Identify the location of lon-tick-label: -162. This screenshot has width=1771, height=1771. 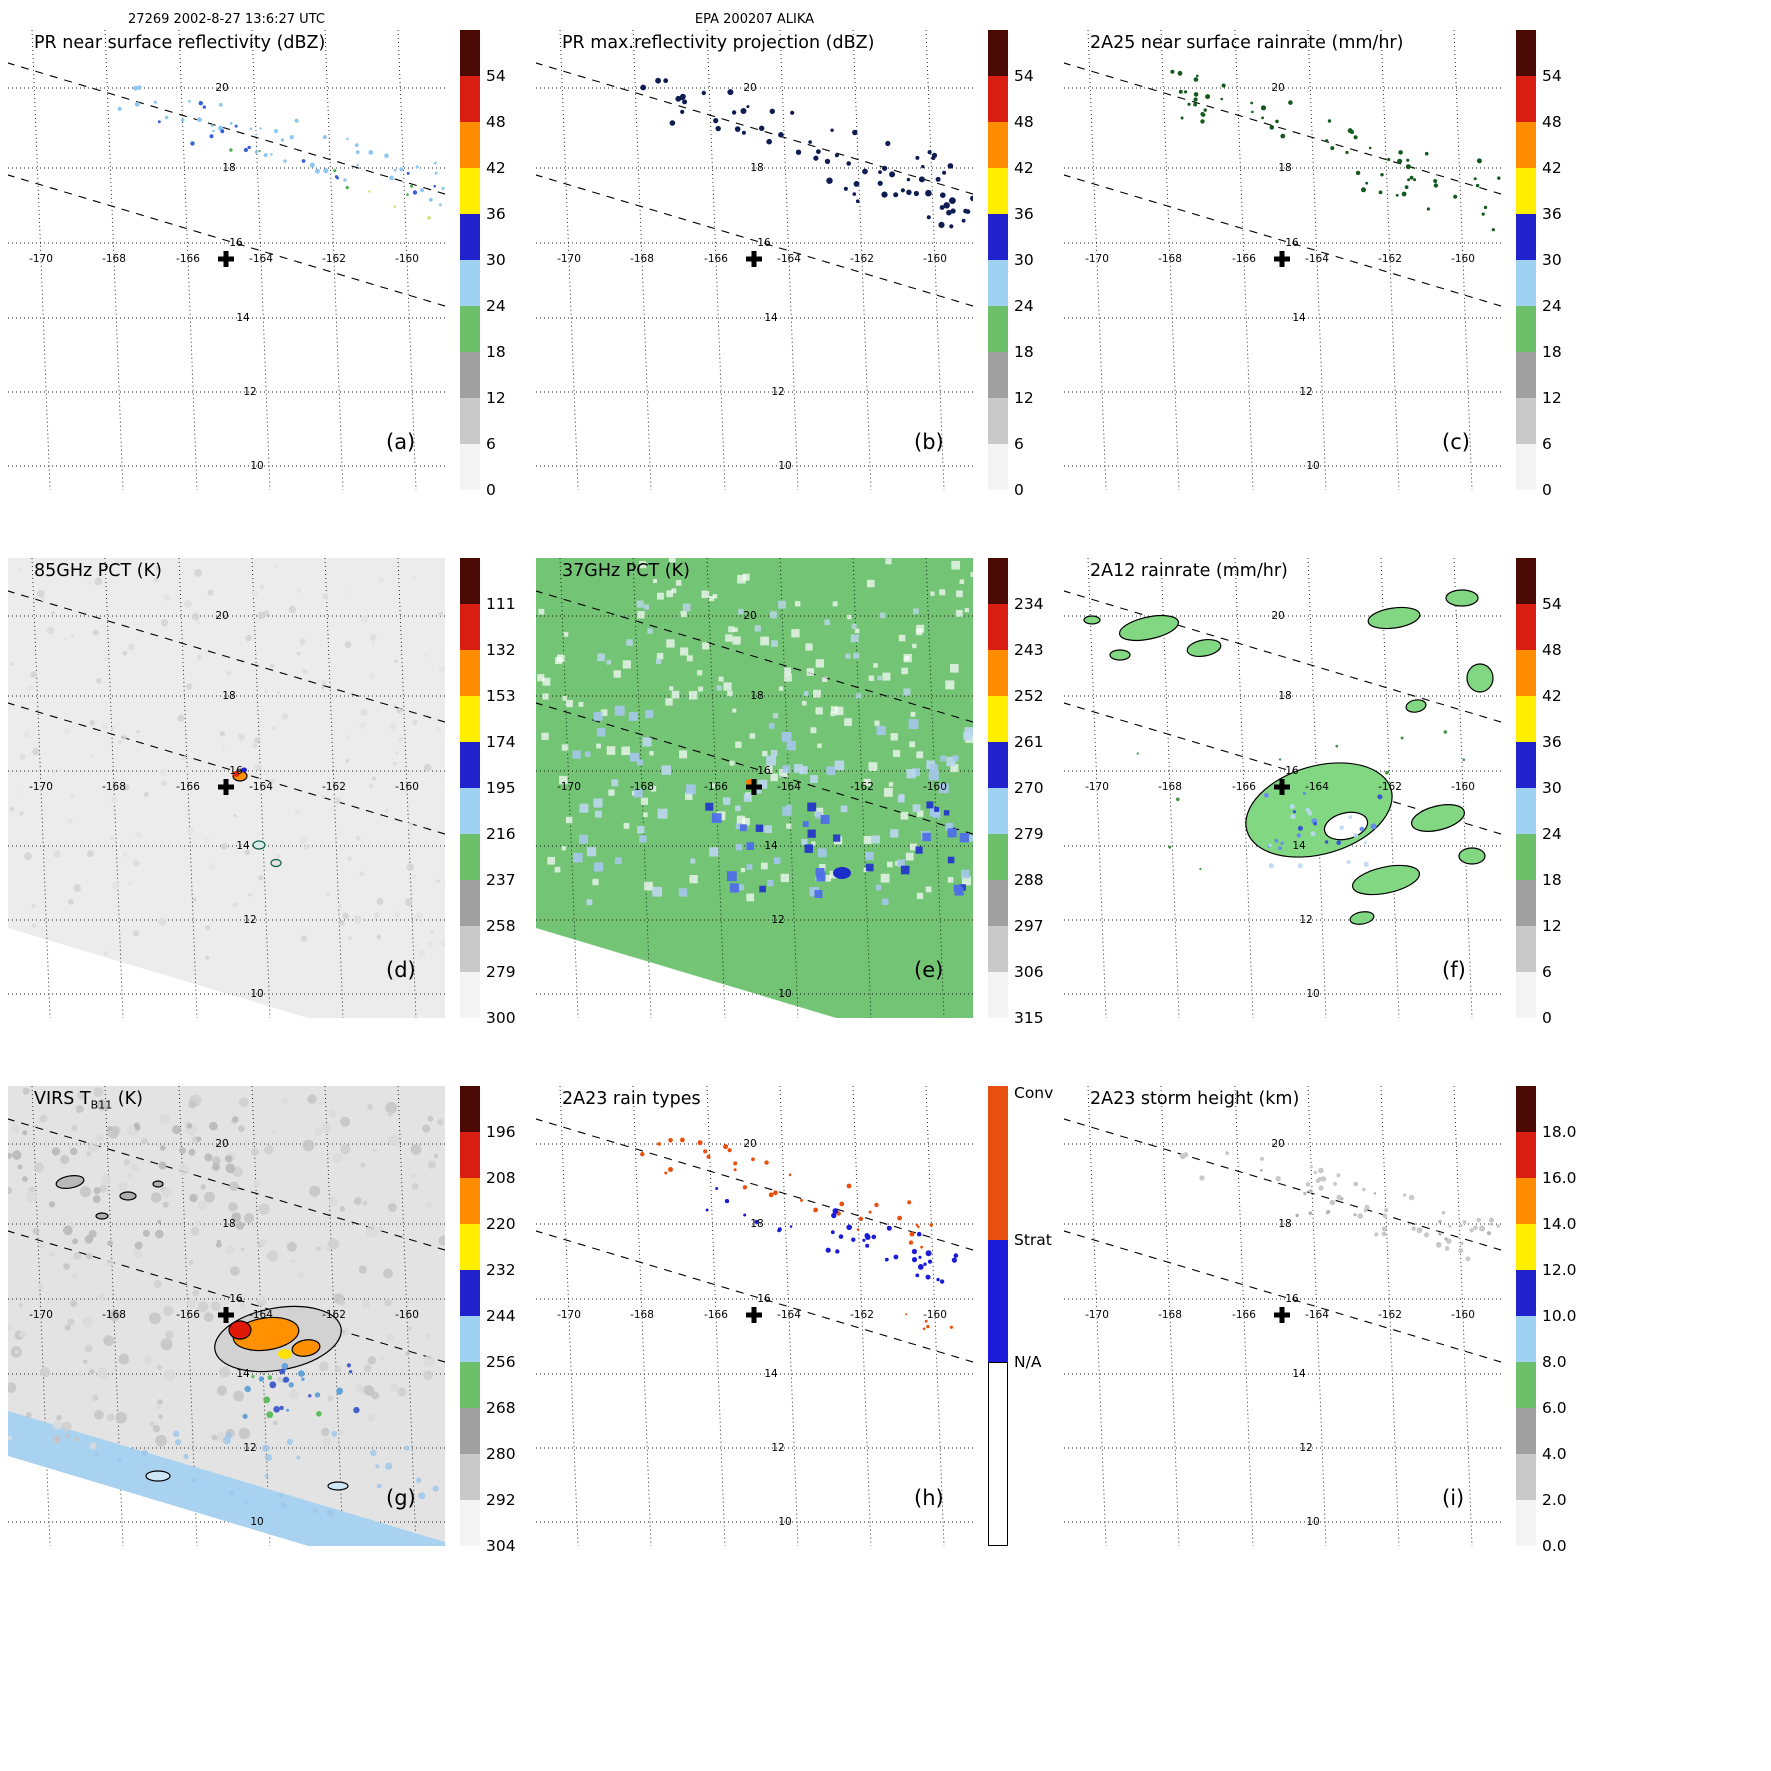
(334, 787).